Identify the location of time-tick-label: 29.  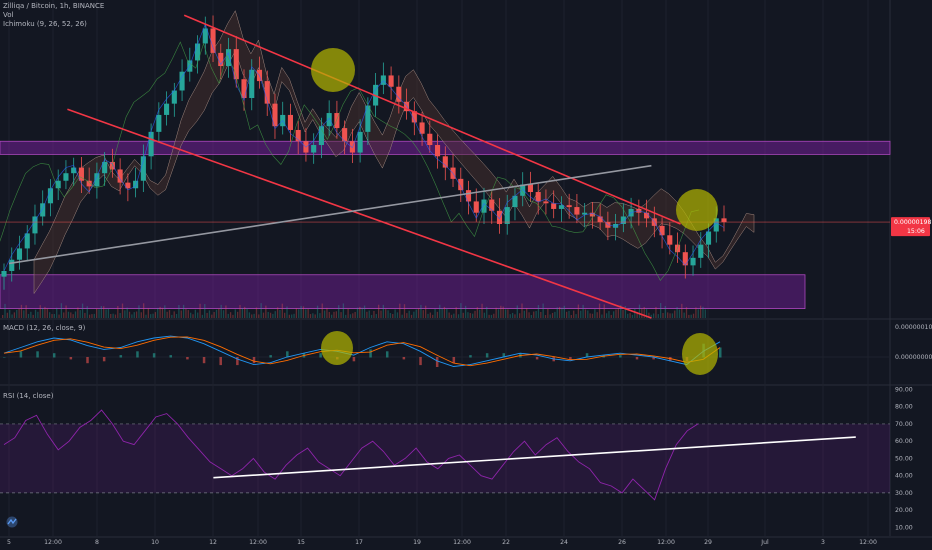
(708, 542).